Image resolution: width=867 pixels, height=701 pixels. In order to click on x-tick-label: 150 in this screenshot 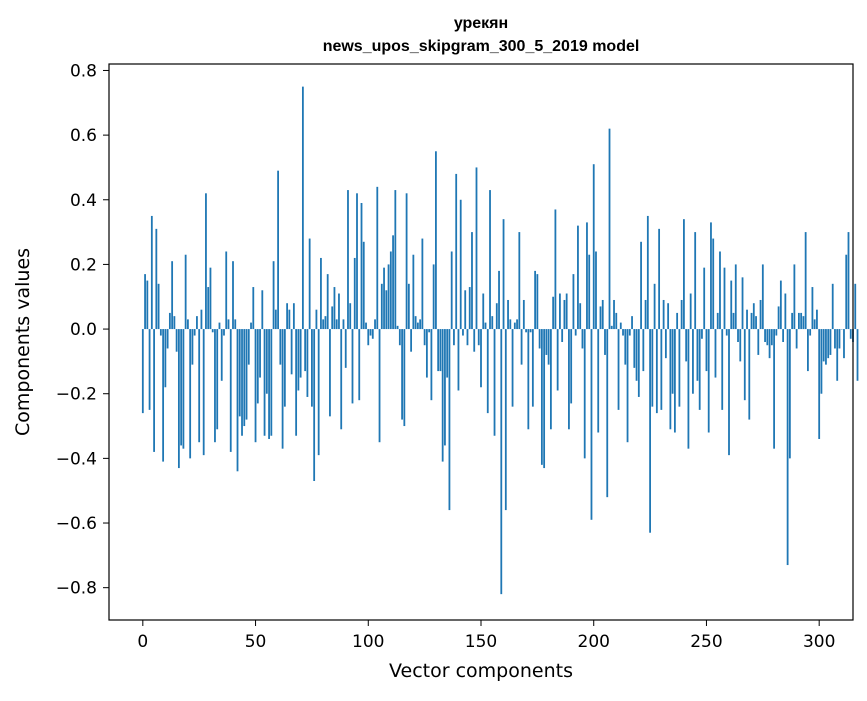, I will do `click(481, 642)`.